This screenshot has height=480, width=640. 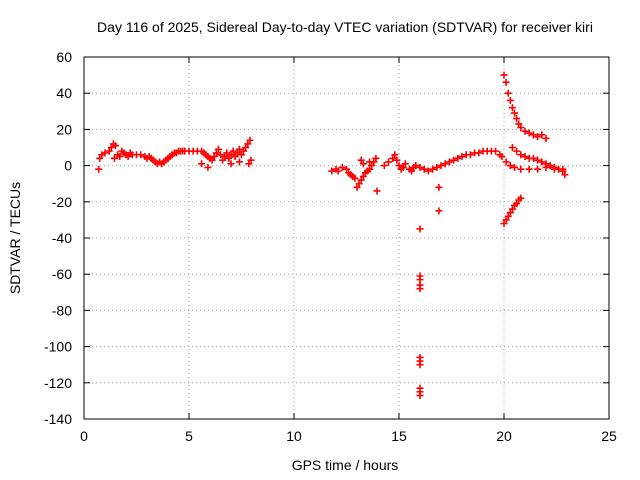 What do you see at coordinates (294, 436) in the screenshot?
I see `x-tick-label: 10` at bounding box center [294, 436].